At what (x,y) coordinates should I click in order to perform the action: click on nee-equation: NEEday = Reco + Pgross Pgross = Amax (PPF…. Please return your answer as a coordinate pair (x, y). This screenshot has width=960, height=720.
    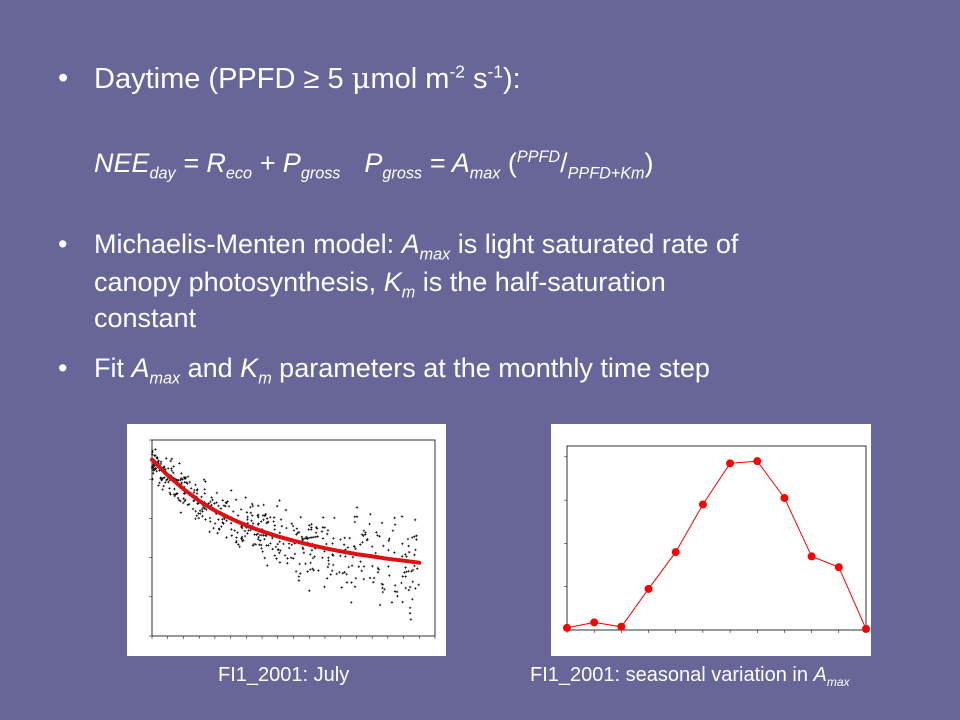
    Looking at the image, I should click on (374, 165).